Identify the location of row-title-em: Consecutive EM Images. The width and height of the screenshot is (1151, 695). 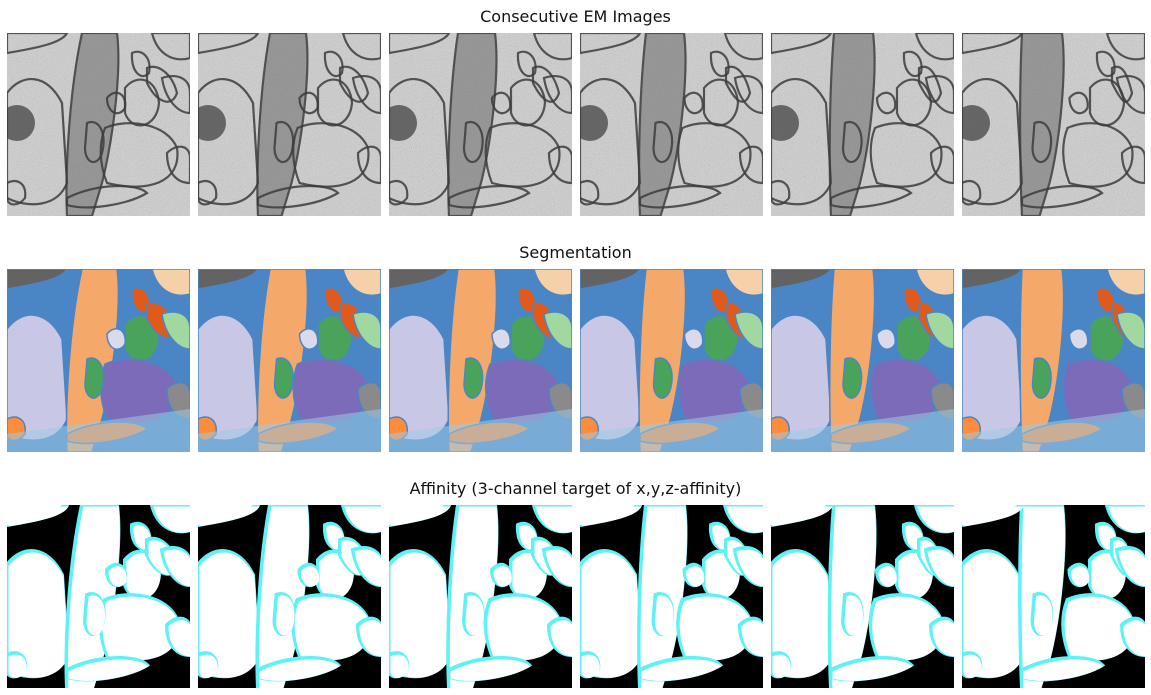
(575, 16).